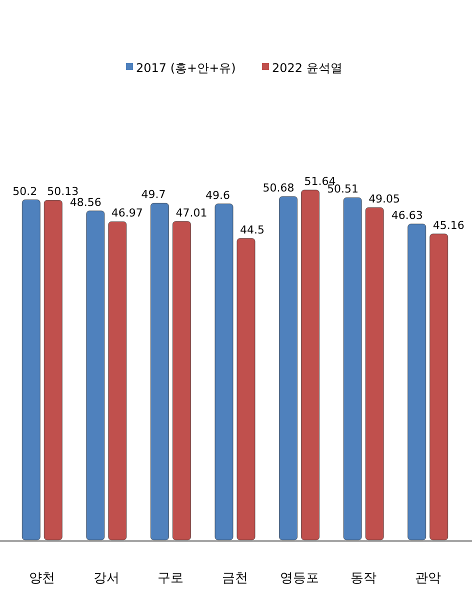 This screenshot has width=472, height=601. Describe the element at coordinates (186, 68) in the screenshot. I see `legend-label: 2017 (홍+안+유)` at that location.